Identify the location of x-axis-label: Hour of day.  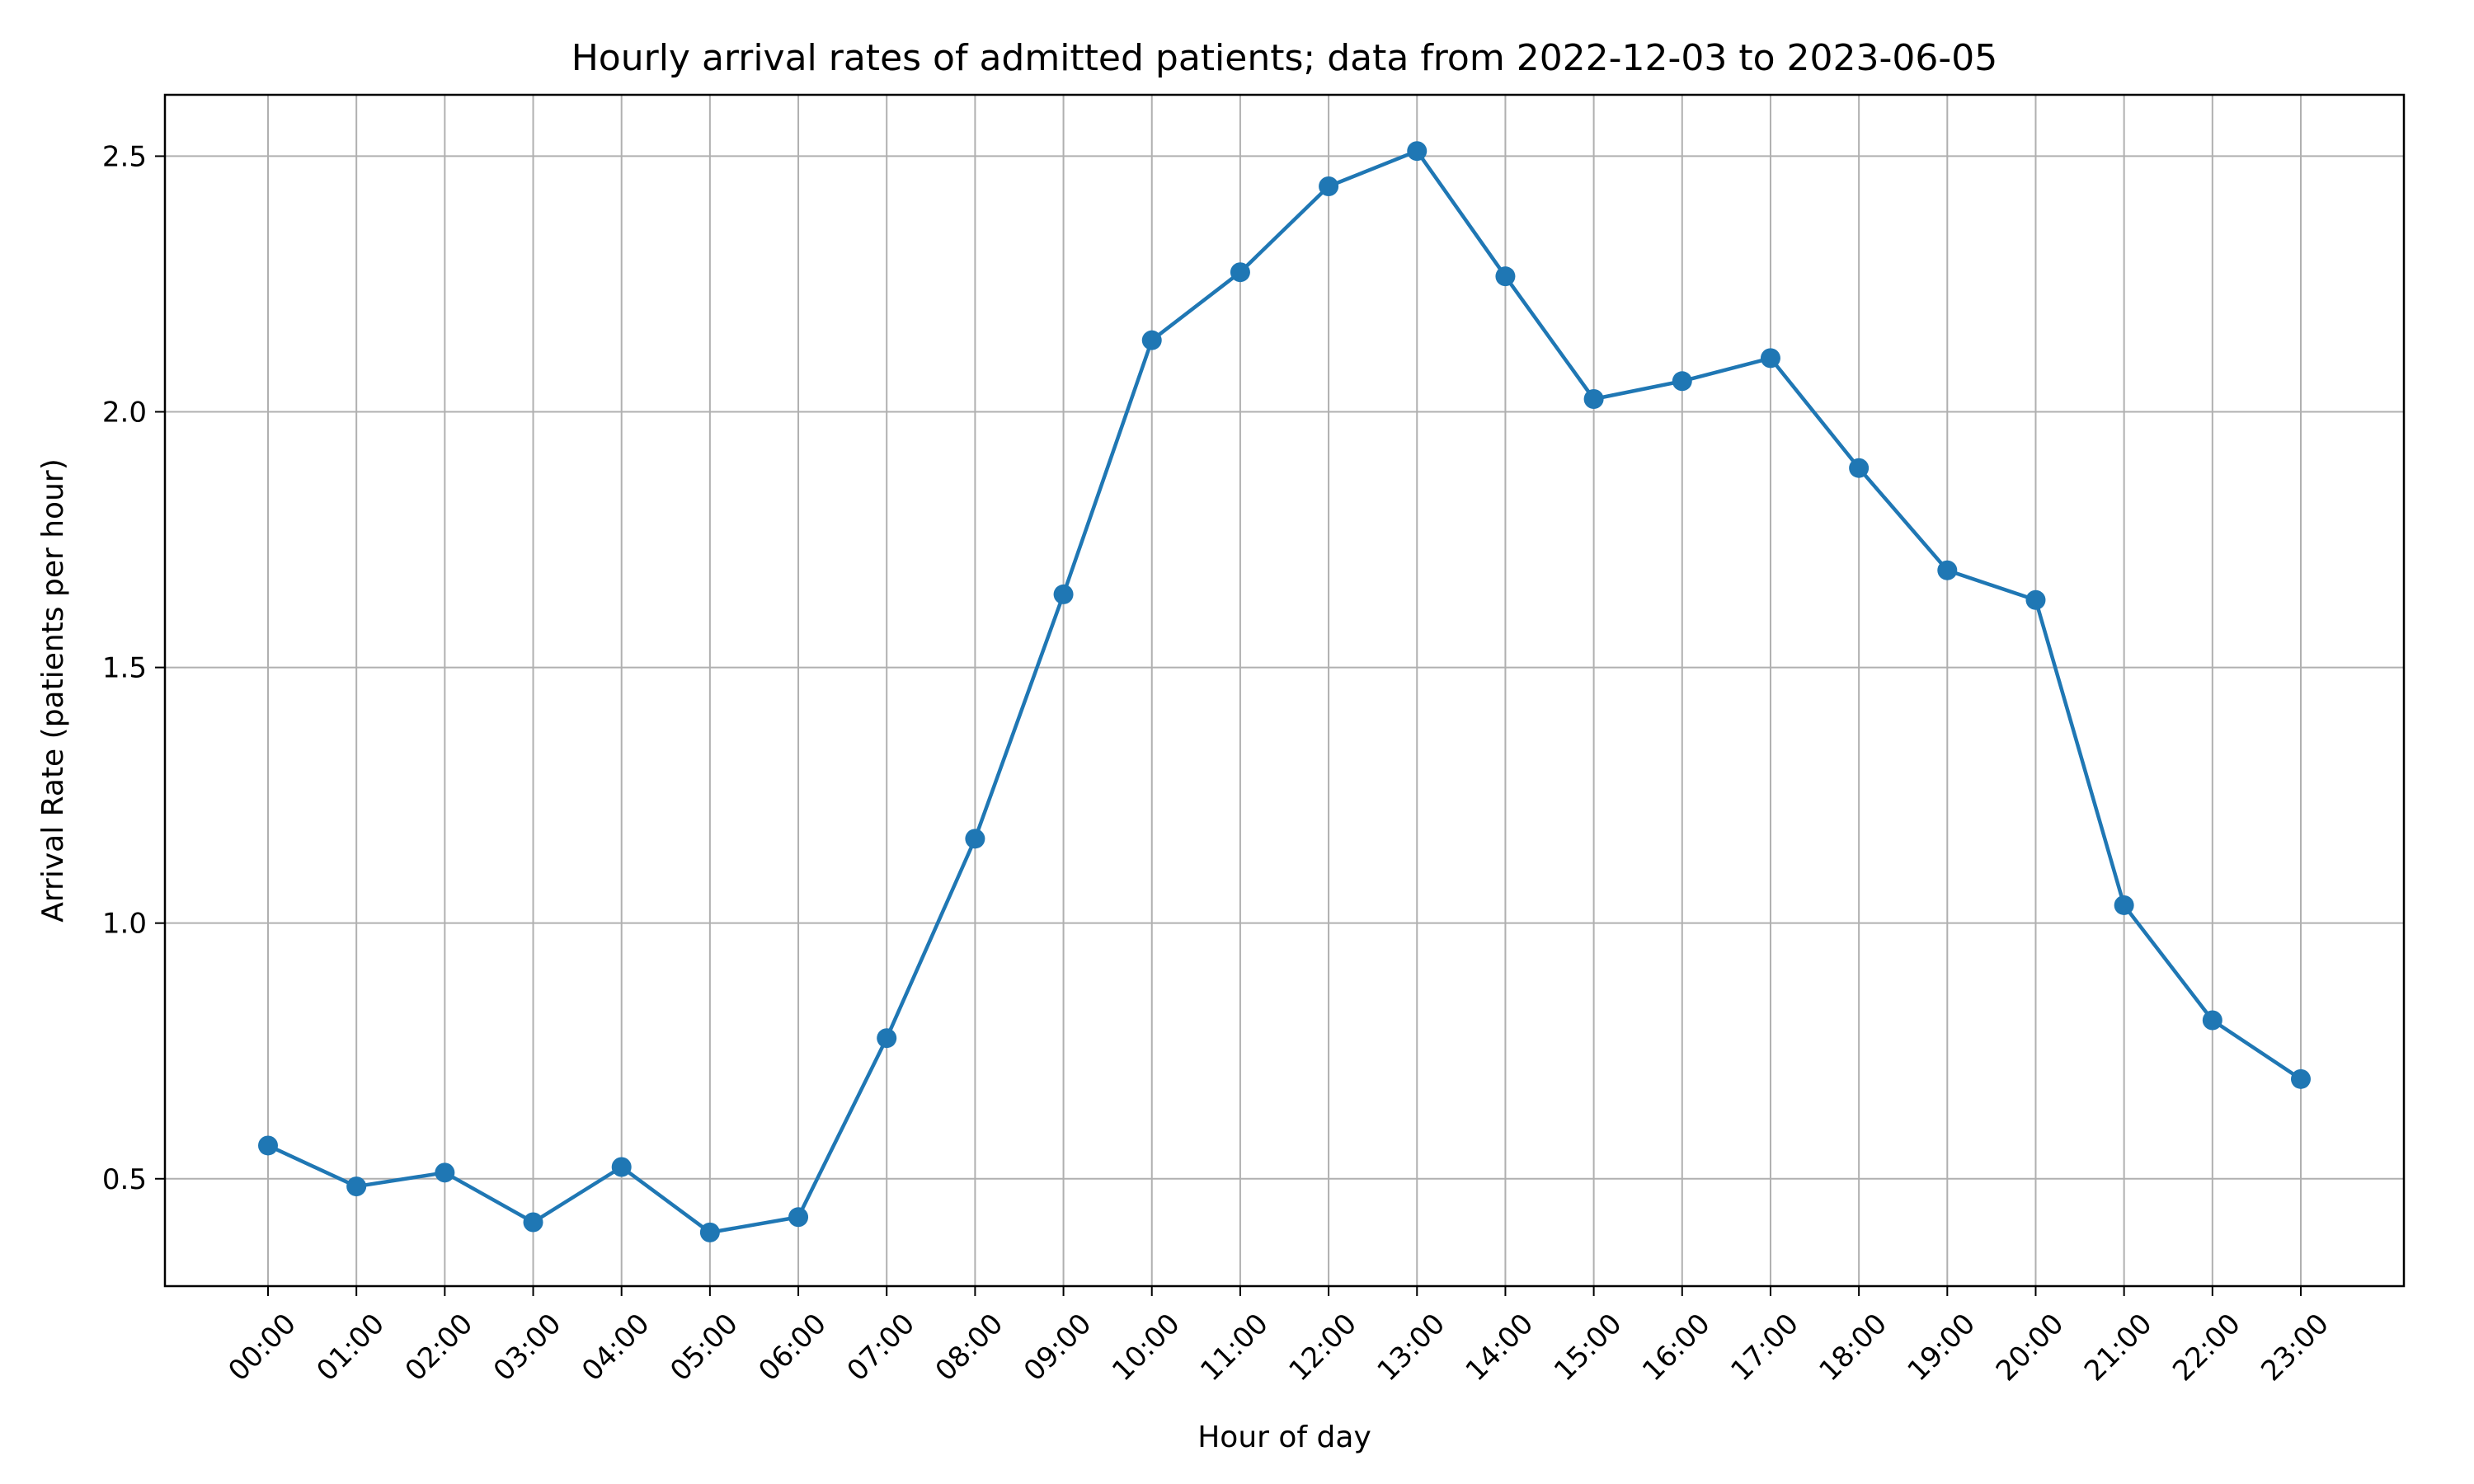
(1284, 1437).